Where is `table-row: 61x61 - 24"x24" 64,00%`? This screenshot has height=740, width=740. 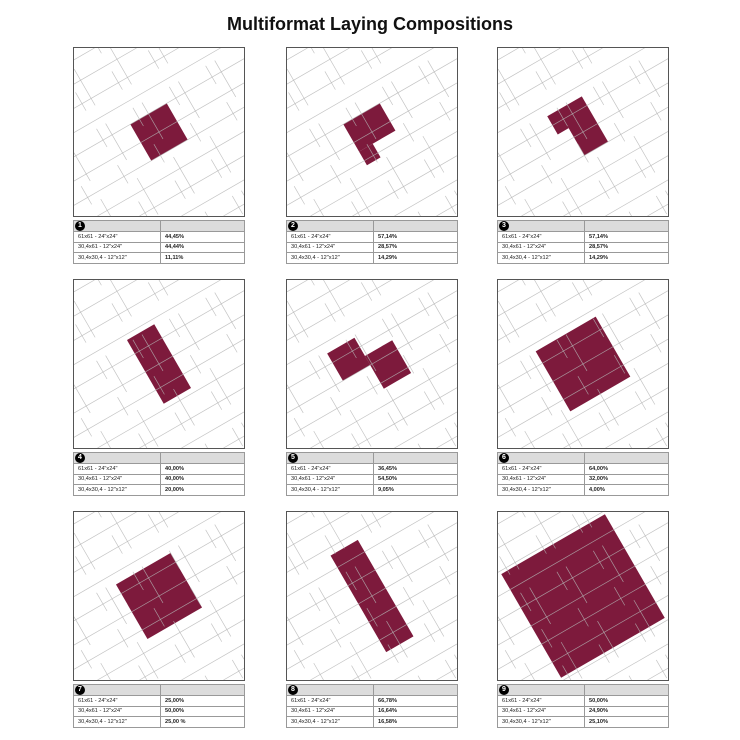
table-row: 61x61 - 24"x24" 64,00% is located at coordinates (583, 469).